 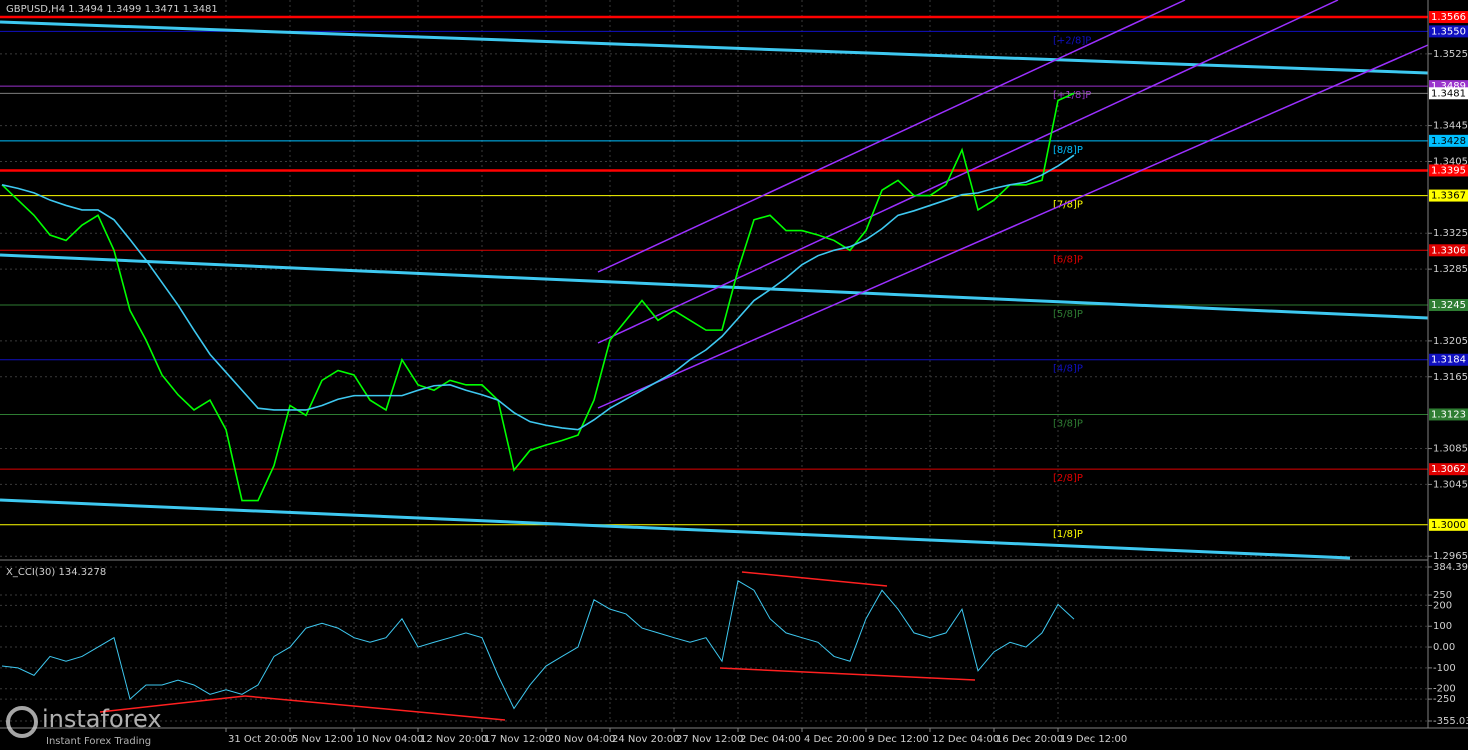 I want to click on level-tag: [4/8]P, so click(x=1068, y=369).